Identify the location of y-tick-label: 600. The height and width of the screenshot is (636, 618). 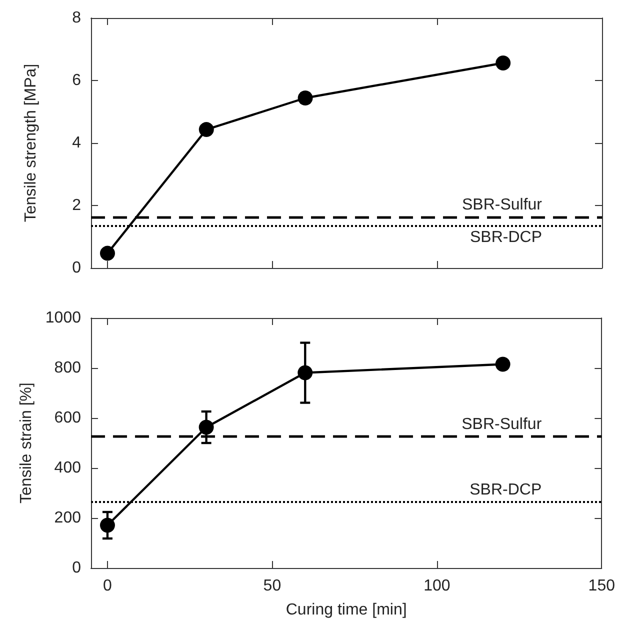
(68, 418).